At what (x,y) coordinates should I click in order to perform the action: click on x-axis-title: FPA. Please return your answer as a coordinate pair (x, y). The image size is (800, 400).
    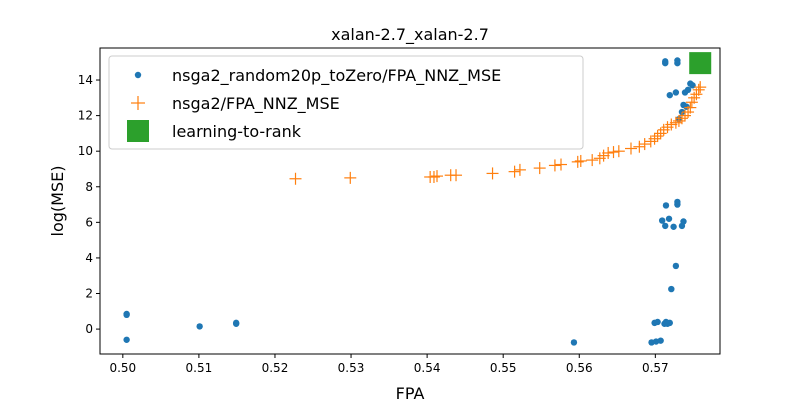
    Looking at the image, I should click on (410, 392).